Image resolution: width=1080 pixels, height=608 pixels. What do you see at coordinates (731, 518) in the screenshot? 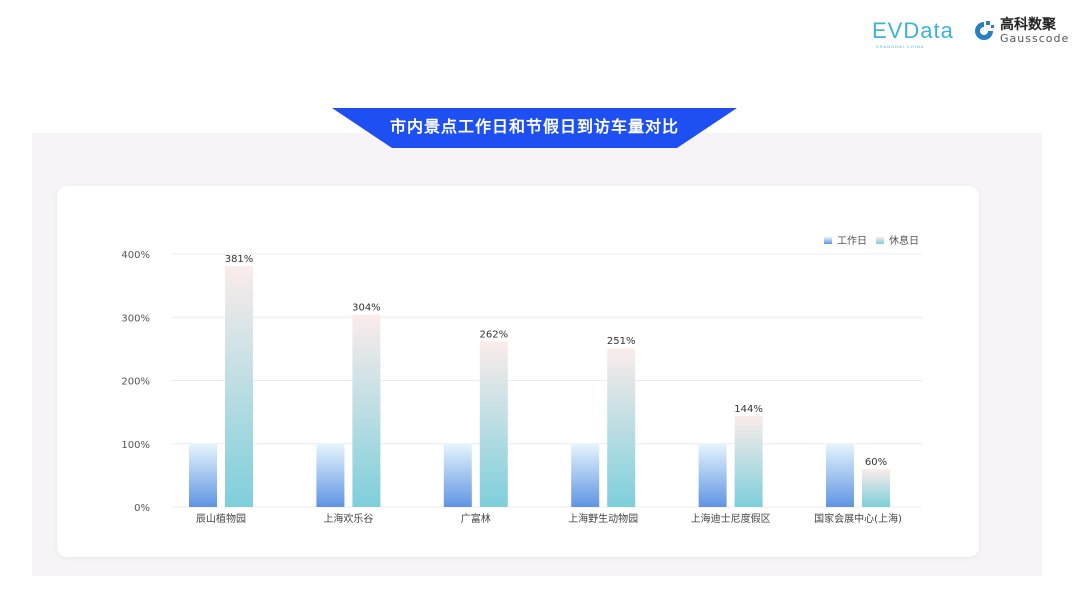
I see `x-tick-label: 上海迪士尼度假区` at bounding box center [731, 518].